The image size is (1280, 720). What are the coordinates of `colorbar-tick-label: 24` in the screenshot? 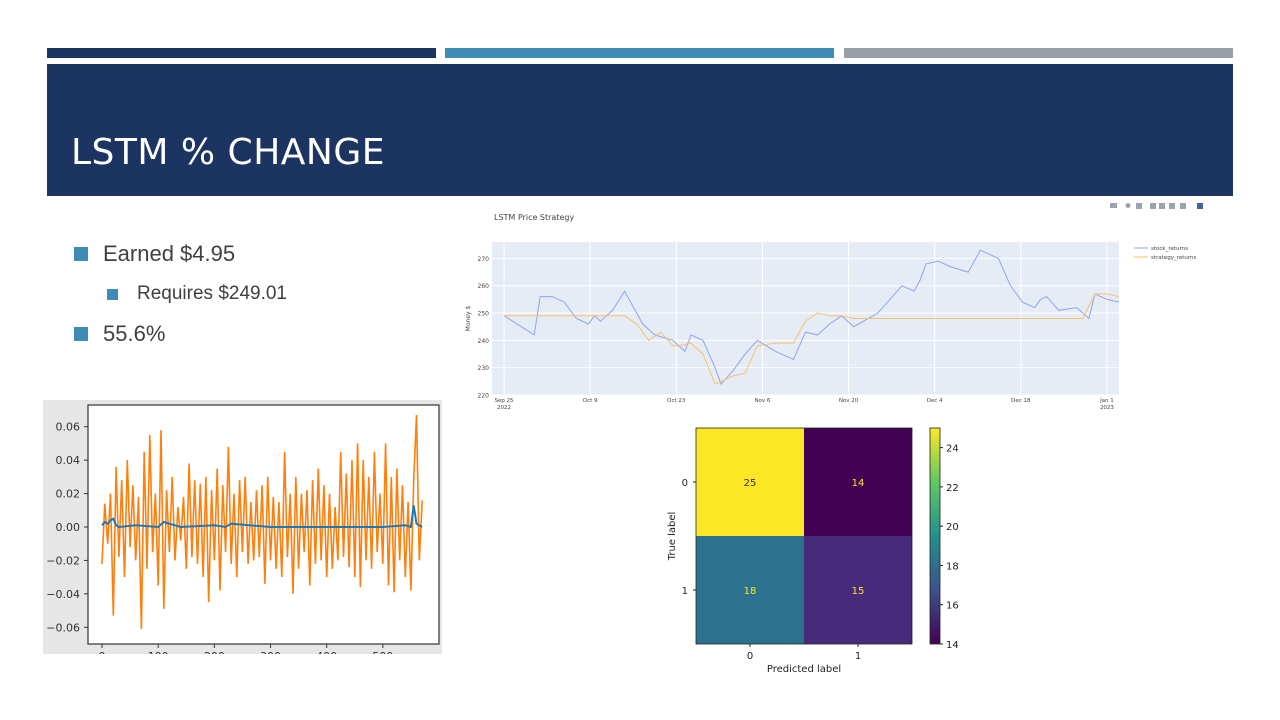 It's located at (952, 449).